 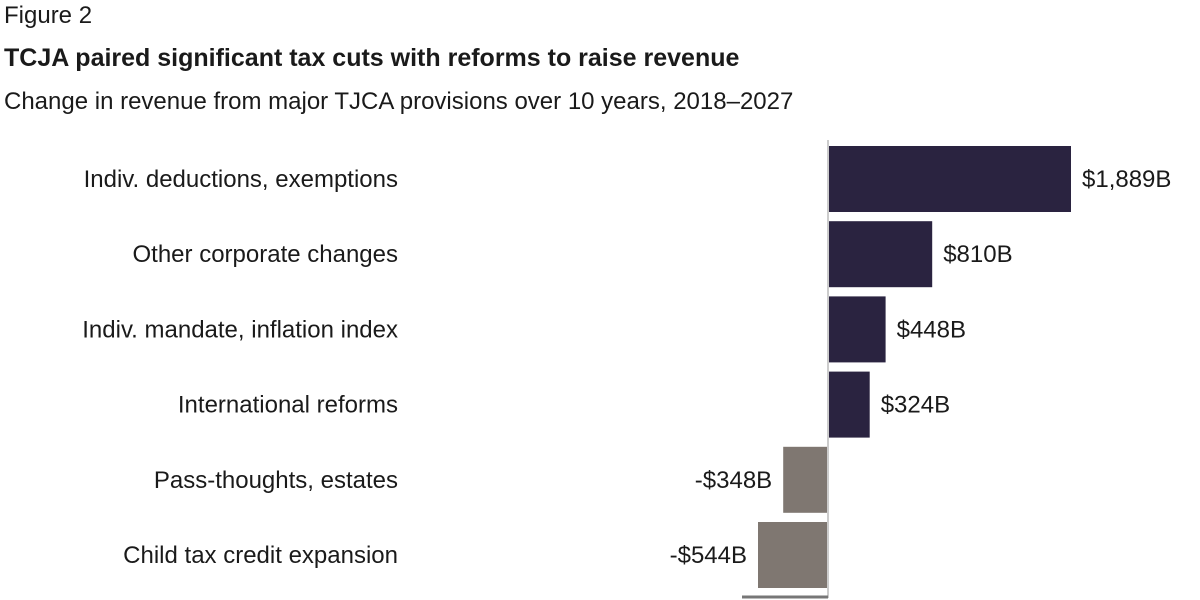 What do you see at coordinates (977, 254) in the screenshot?
I see `value-label-1: $810B` at bounding box center [977, 254].